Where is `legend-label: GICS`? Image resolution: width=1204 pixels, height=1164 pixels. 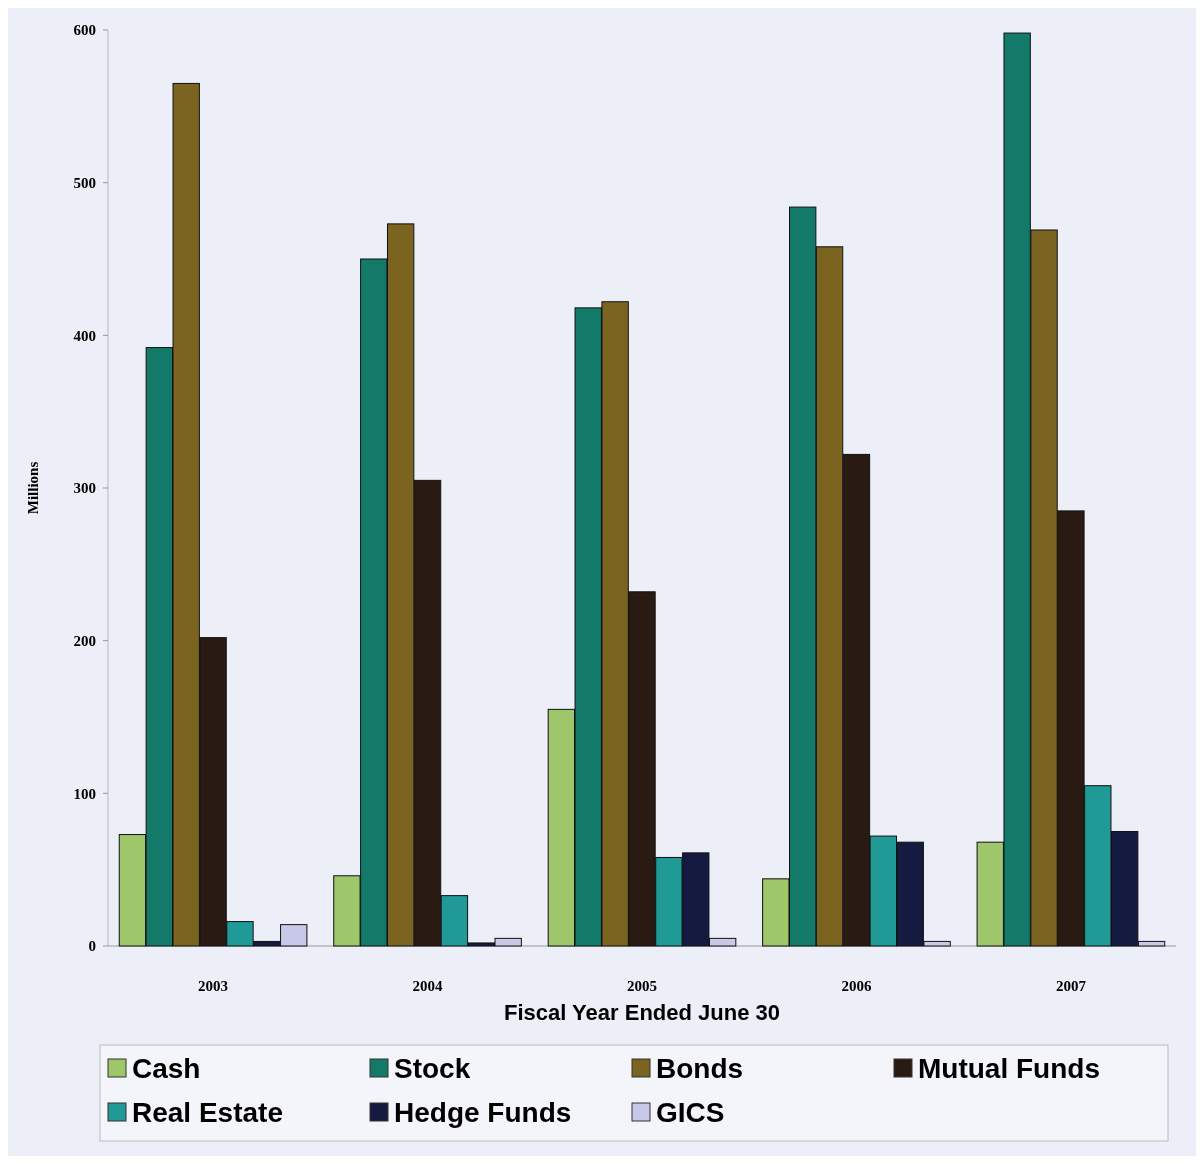
legend-label: GICS is located at coordinates (690, 1112).